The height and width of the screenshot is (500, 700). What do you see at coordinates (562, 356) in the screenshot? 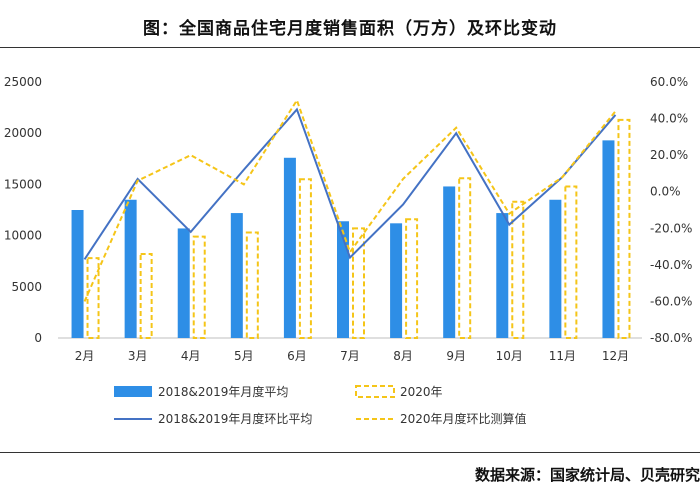
I see `x-tick-label: 11月` at bounding box center [562, 356].